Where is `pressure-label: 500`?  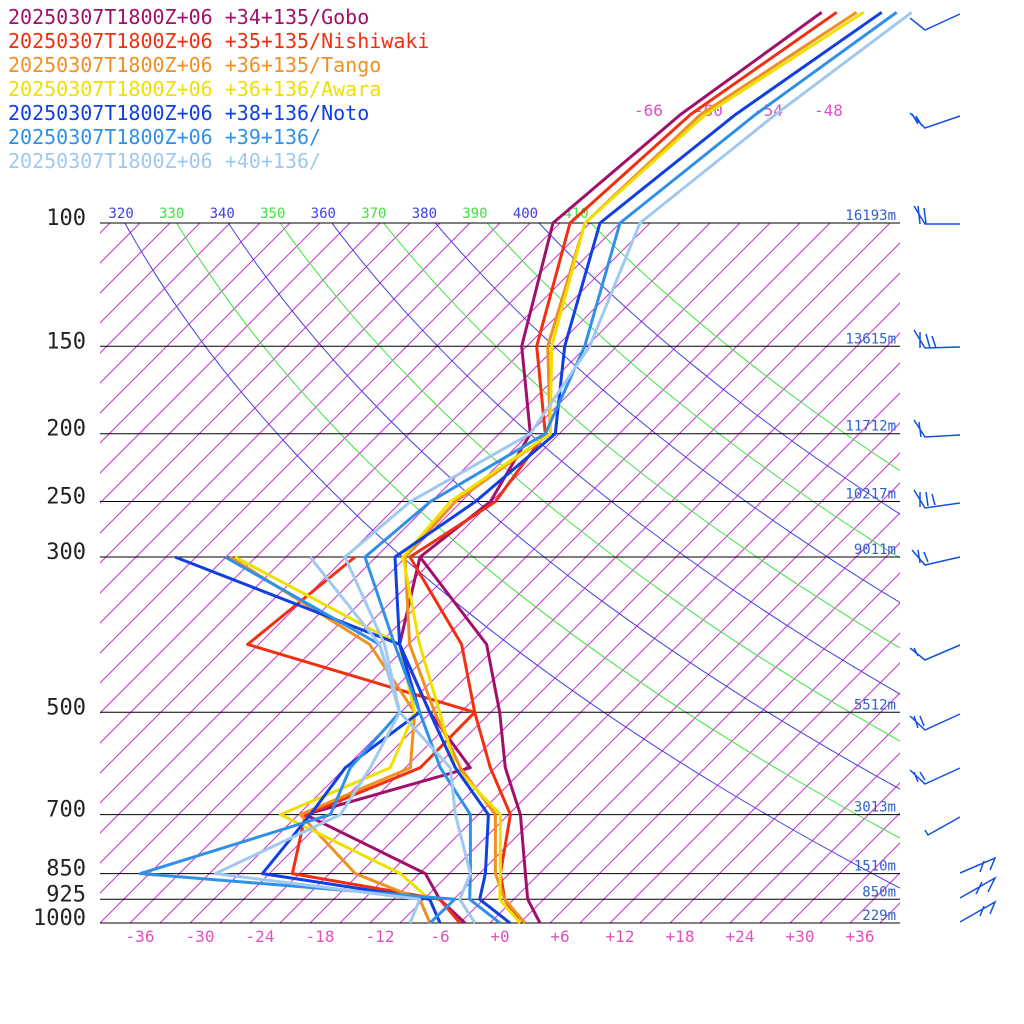 pressure-label: 500 is located at coordinates (66, 707).